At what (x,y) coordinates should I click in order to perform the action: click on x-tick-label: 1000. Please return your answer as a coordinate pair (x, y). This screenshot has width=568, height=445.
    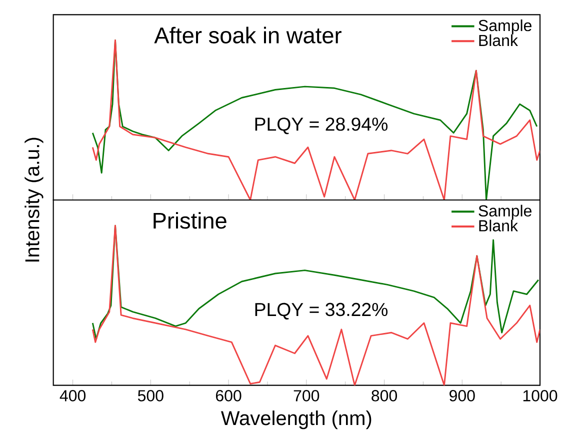
    Looking at the image, I should click on (540, 396).